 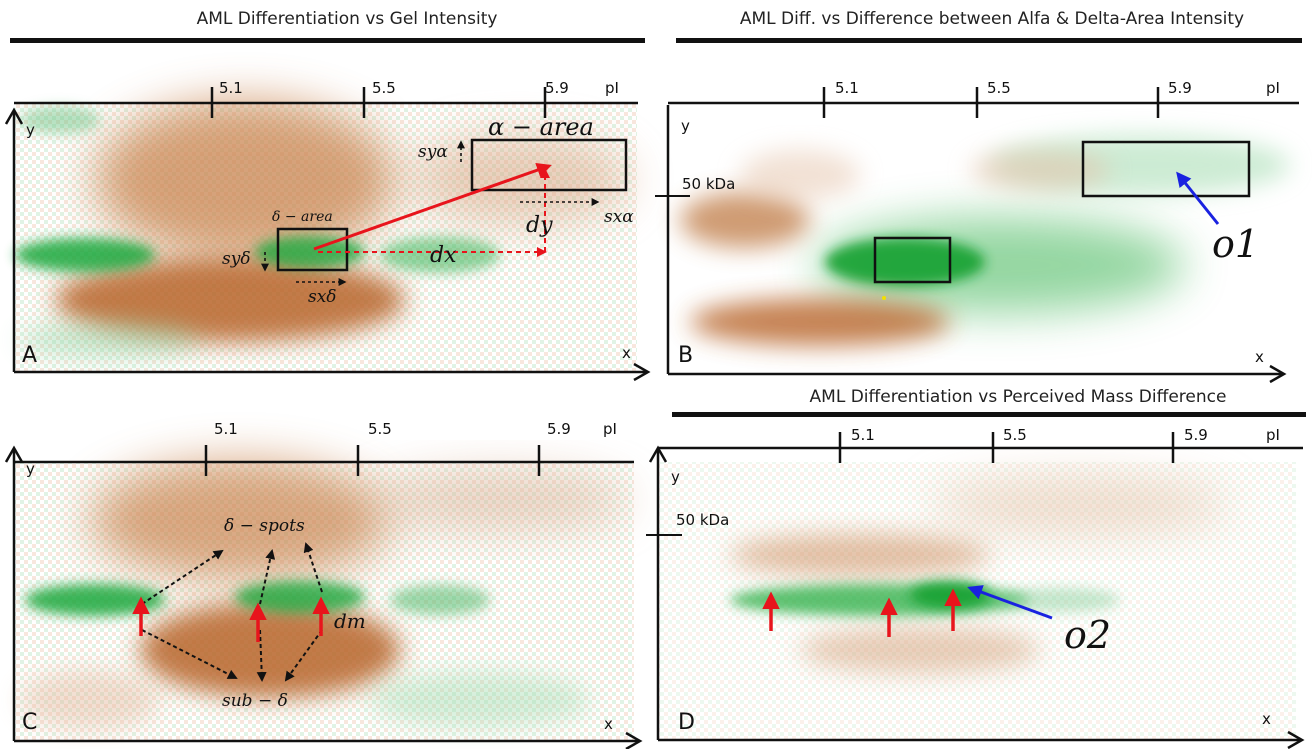 What do you see at coordinates (708, 184) in the screenshot?
I see `panel-b-mass-label: 50 kDa` at bounding box center [708, 184].